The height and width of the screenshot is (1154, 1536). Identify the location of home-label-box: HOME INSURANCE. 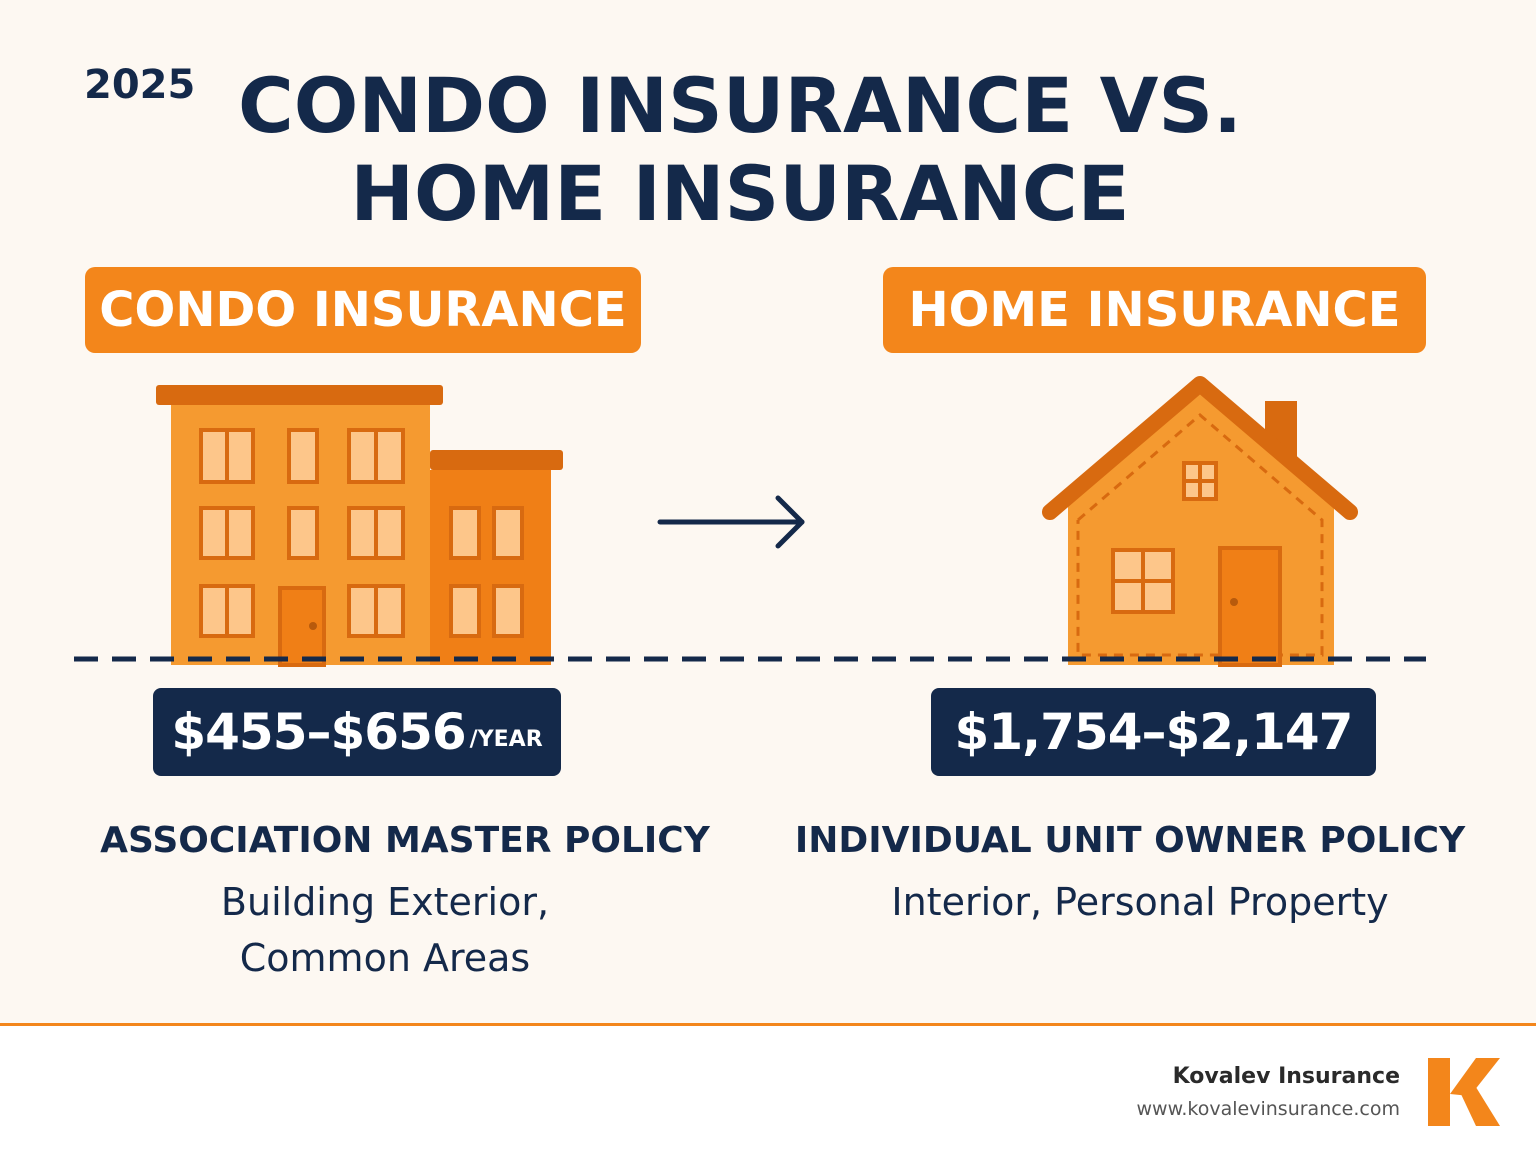
(1154, 310).